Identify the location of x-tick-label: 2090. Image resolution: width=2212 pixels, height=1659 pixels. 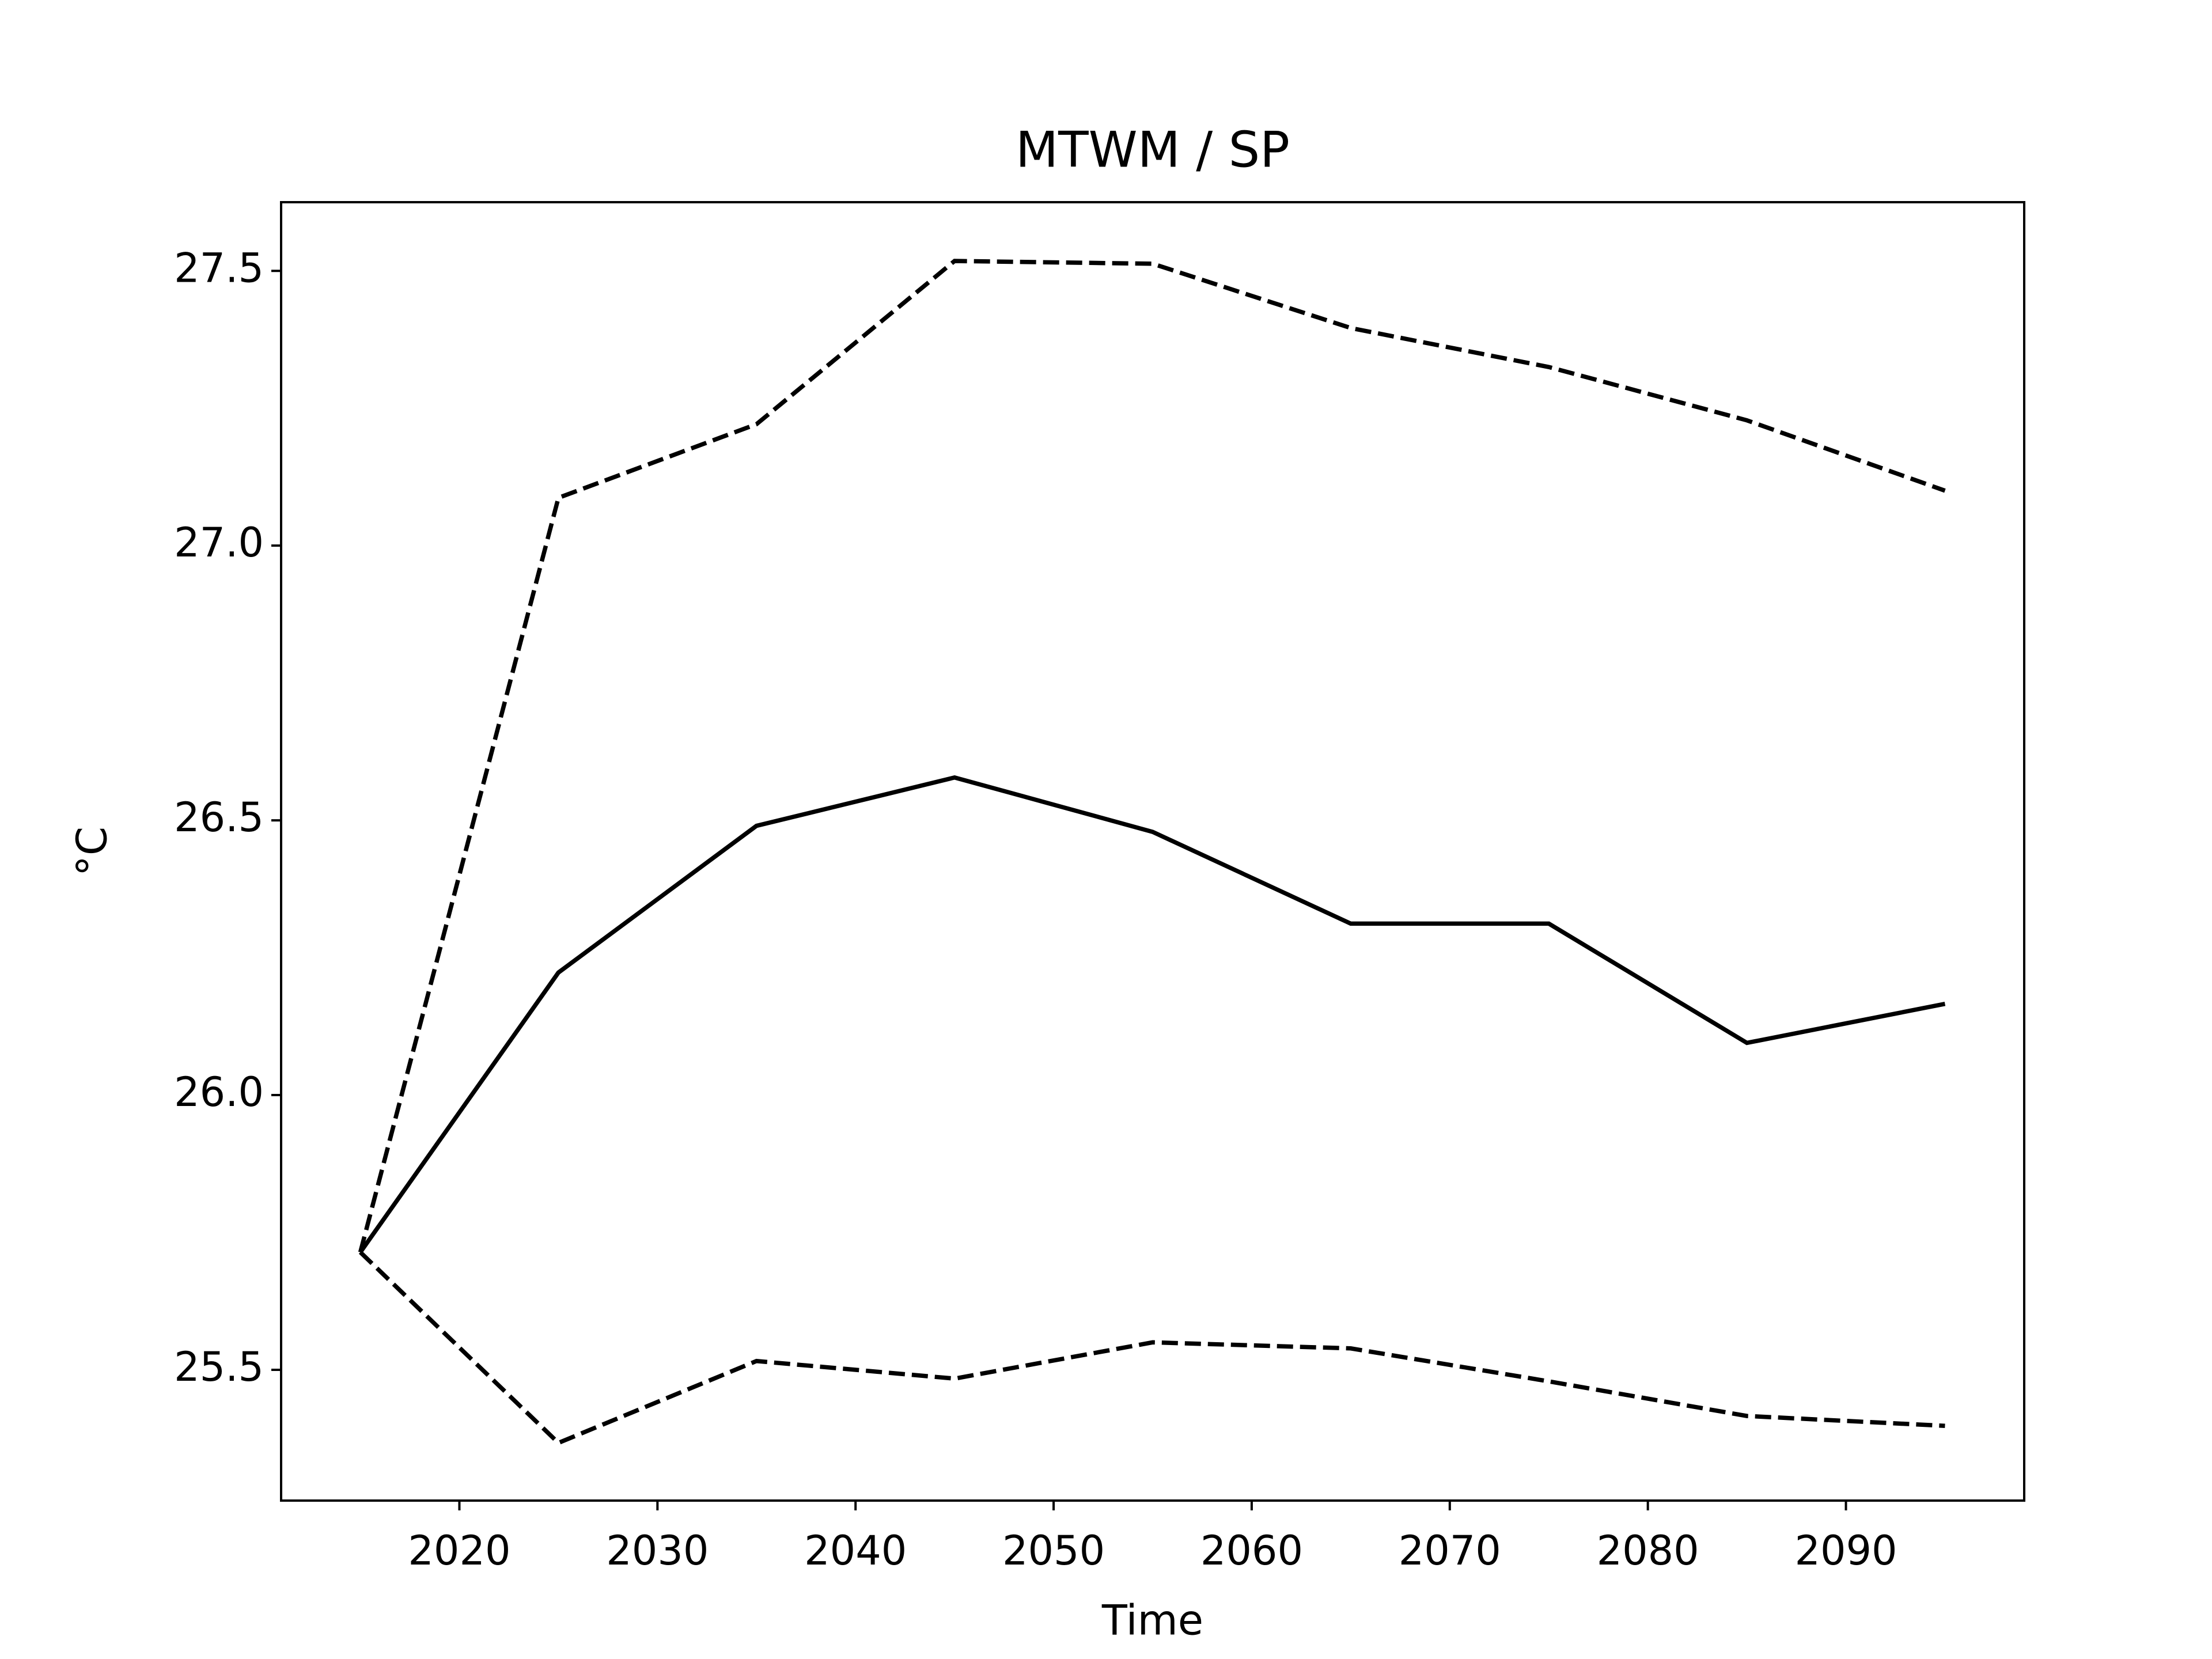
(1845, 1550).